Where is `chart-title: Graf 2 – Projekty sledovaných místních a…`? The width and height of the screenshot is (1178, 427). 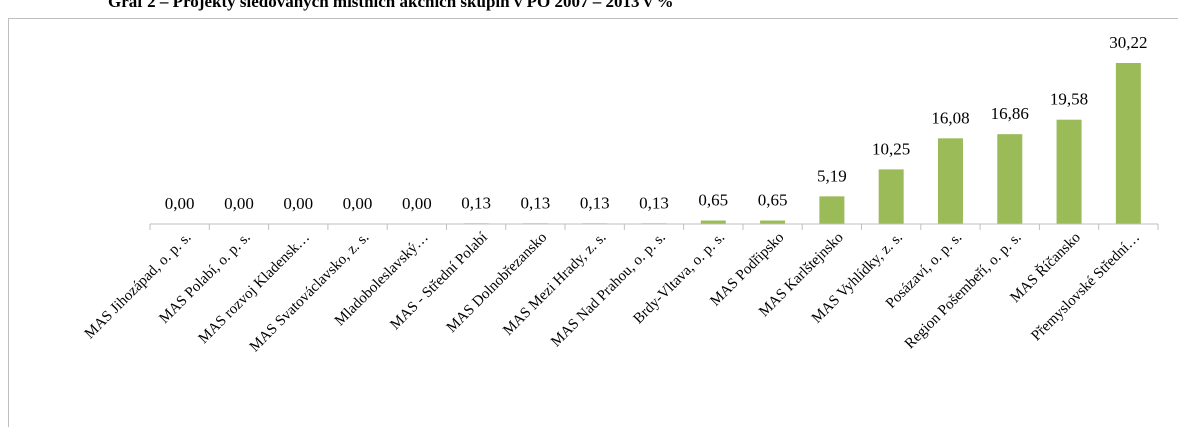
chart-title: Graf 2 – Projekty sledovaných místních a… is located at coordinates (391, 5).